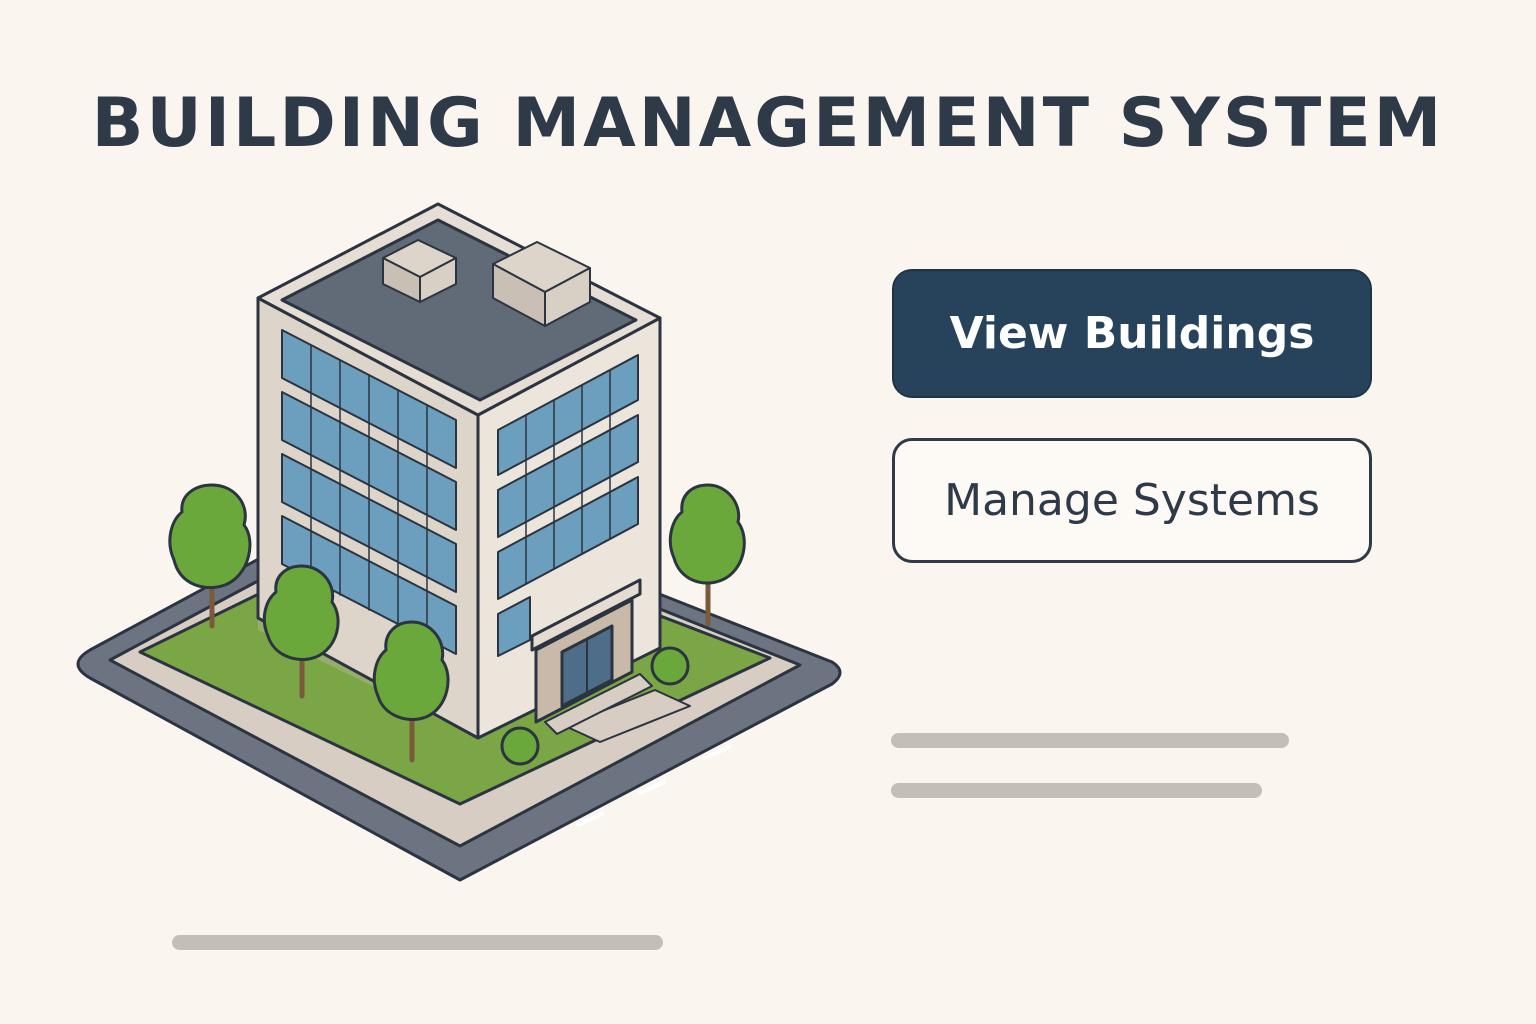 The height and width of the screenshot is (1024, 1536). What do you see at coordinates (1132, 500) in the screenshot?
I see `manage-systems-button: Manage Systems` at bounding box center [1132, 500].